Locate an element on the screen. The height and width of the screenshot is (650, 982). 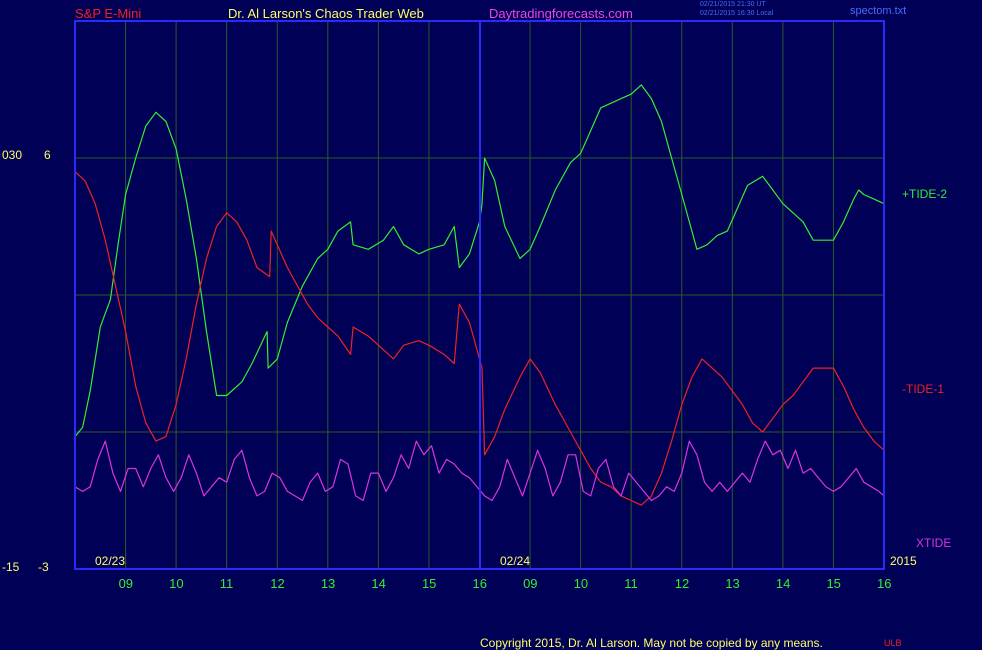
year-label: 2015 is located at coordinates (903, 561).